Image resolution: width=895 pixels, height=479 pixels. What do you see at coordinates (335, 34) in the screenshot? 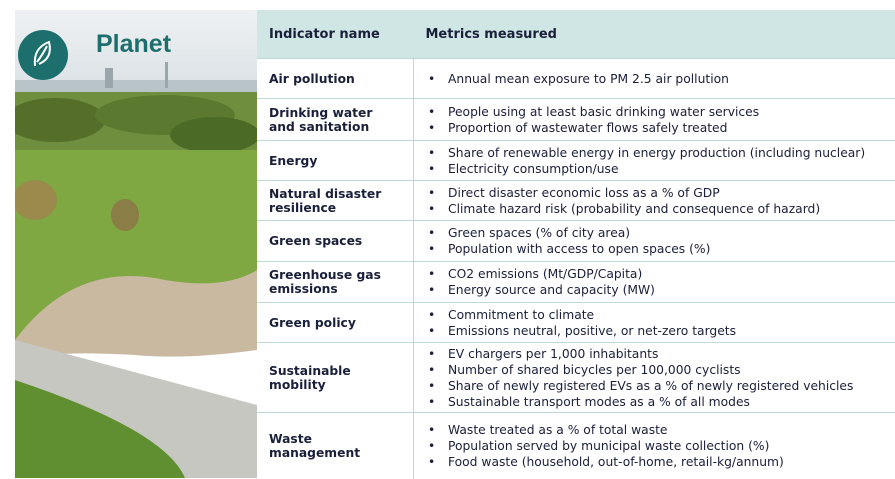
I see `column-header: Indicator name` at bounding box center [335, 34].